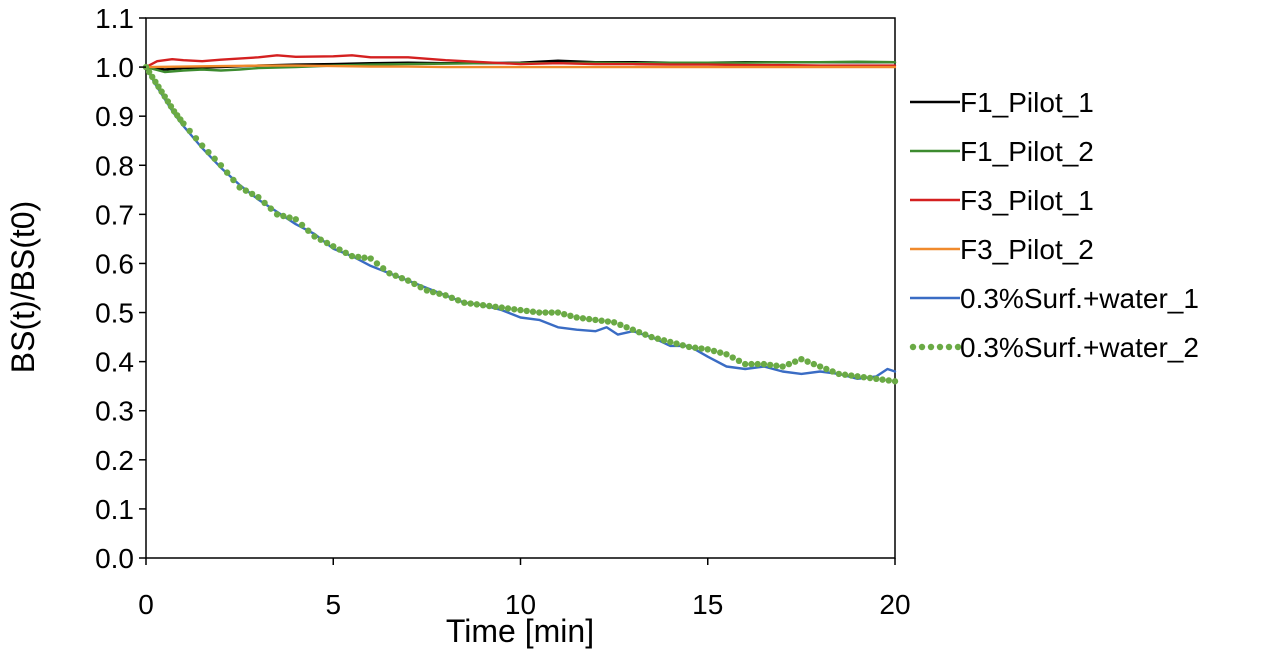 This screenshot has width=1280, height=660. Describe the element at coordinates (114, 558) in the screenshot. I see `y-tick-label: 0.0` at that location.